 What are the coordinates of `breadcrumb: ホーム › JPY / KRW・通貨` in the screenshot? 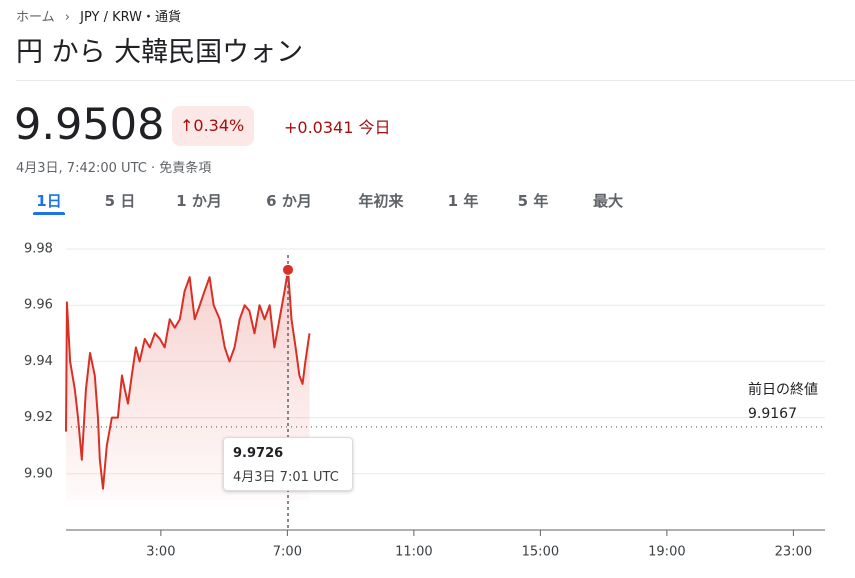 It's located at (98, 15).